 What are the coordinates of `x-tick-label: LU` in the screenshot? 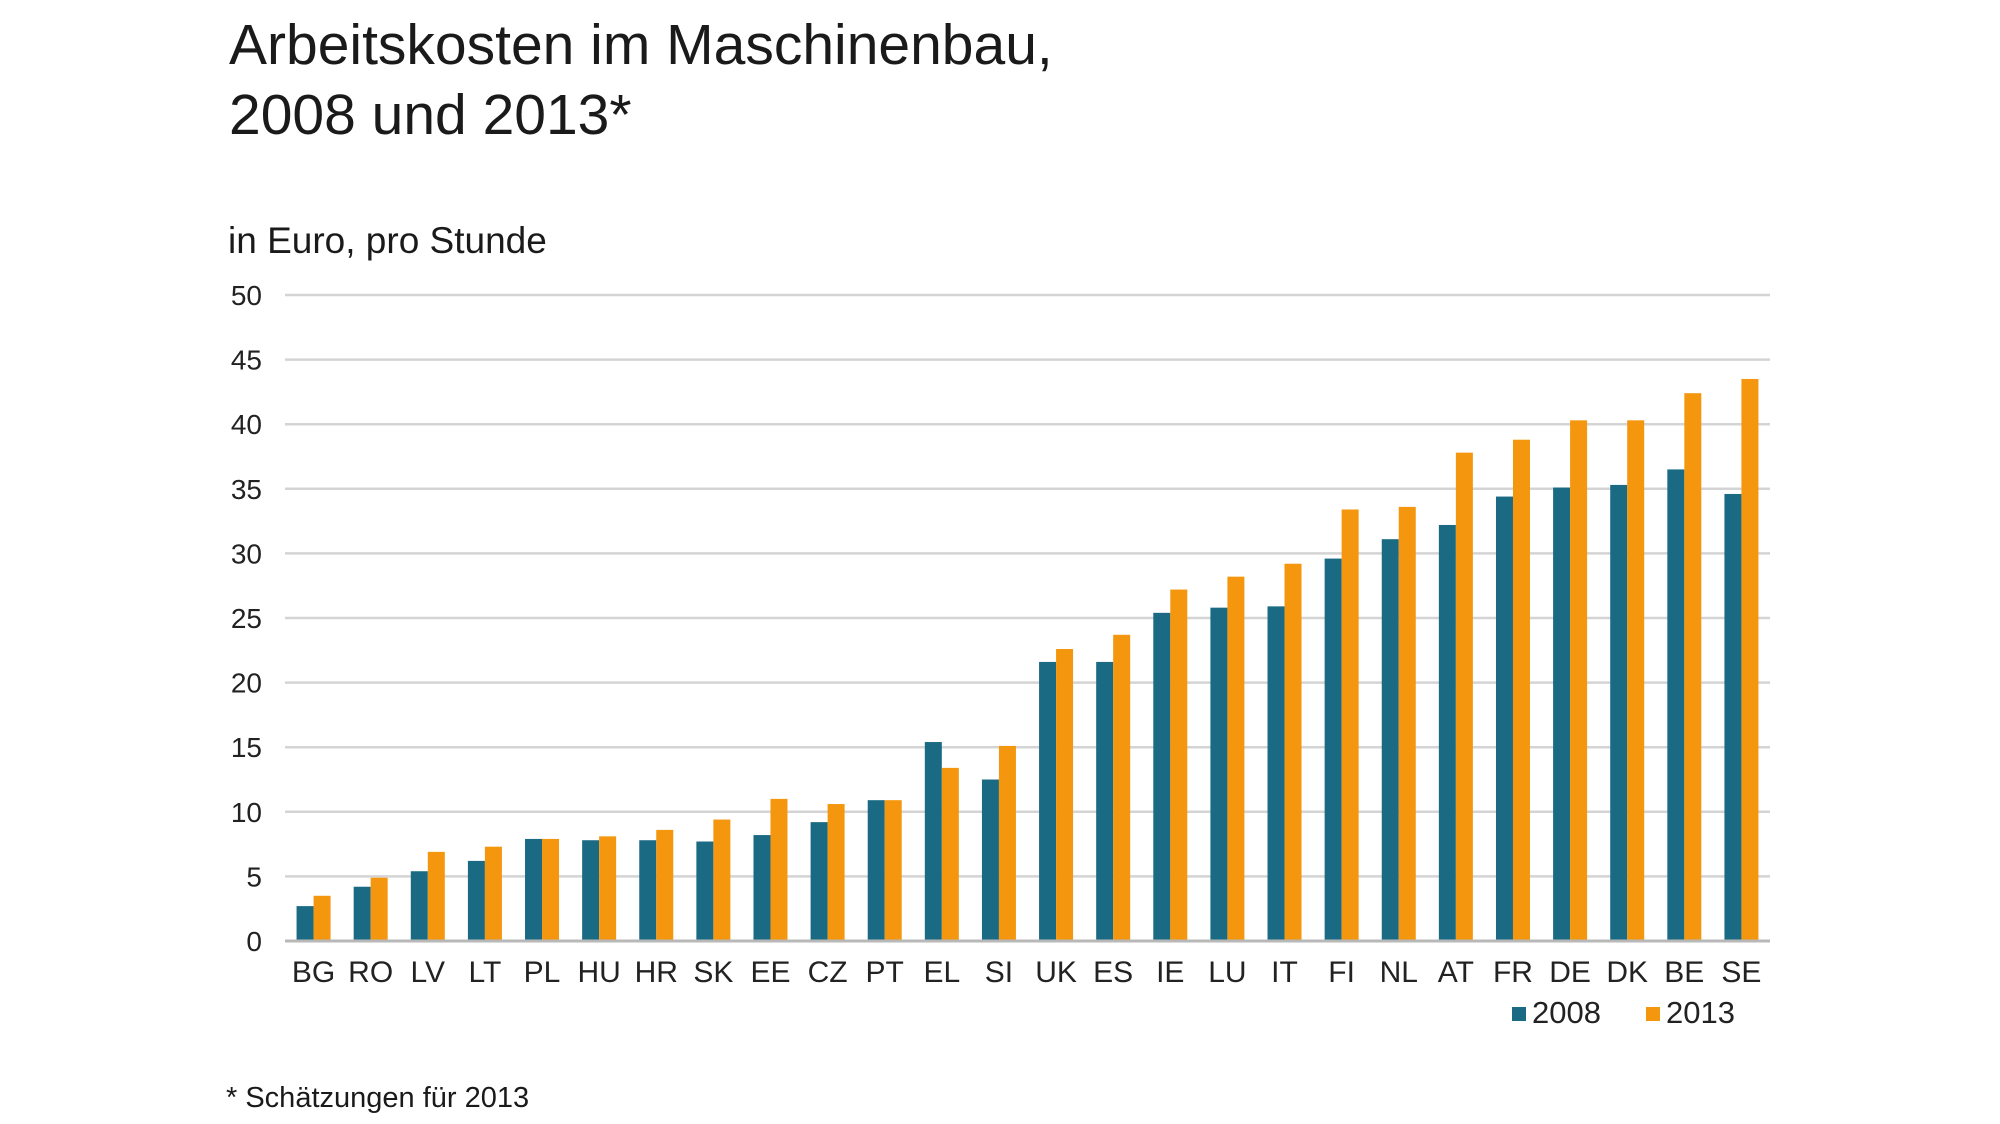 It's located at (1227, 972).